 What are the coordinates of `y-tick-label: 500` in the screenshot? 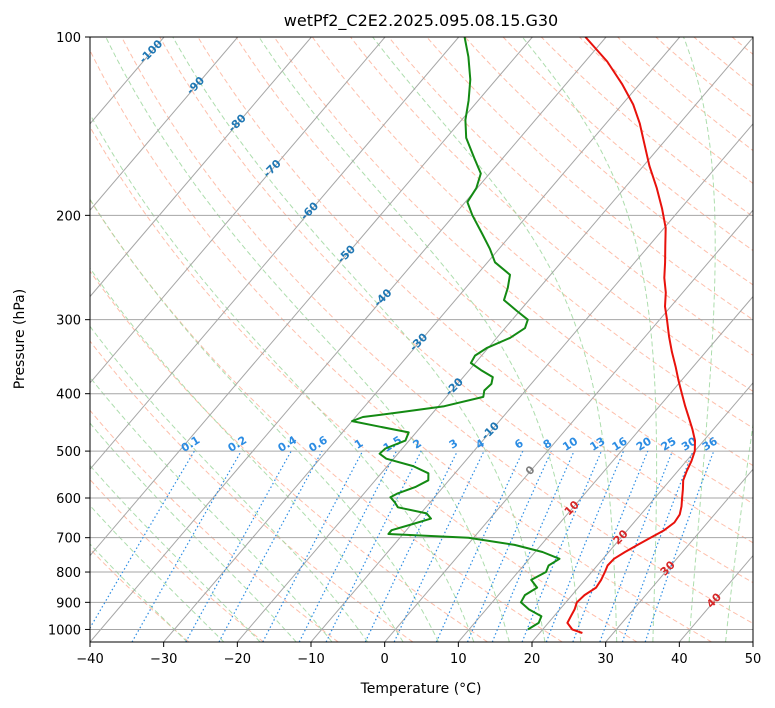 It's located at (68, 452).